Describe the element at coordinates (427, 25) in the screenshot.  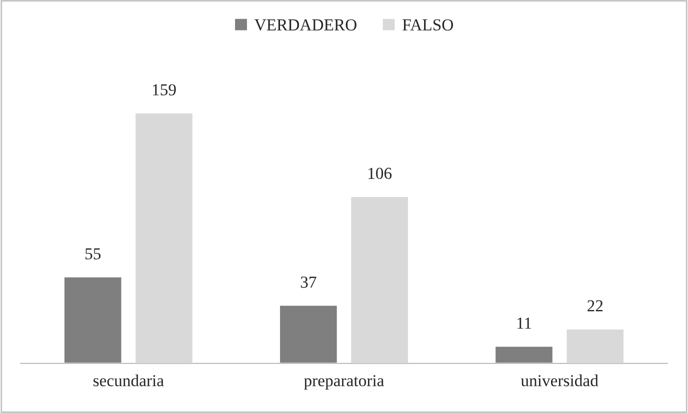
I see `legend-label: FALSO` at that location.